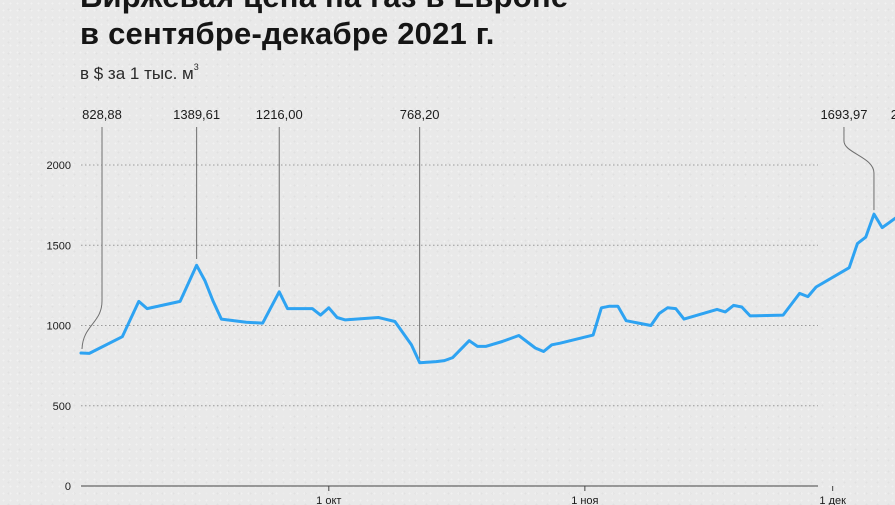 Image resolution: width=895 pixels, height=505 pixels. What do you see at coordinates (68, 487) in the screenshot?
I see `y-tick-label: 0` at bounding box center [68, 487].